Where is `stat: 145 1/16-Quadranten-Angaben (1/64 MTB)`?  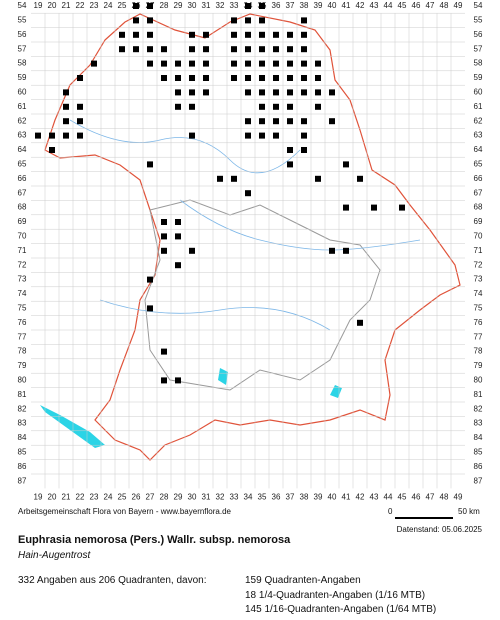
stat: 145 1/16-Quadranten-Angaben (1/64 MTB) is located at coordinates (341, 609).